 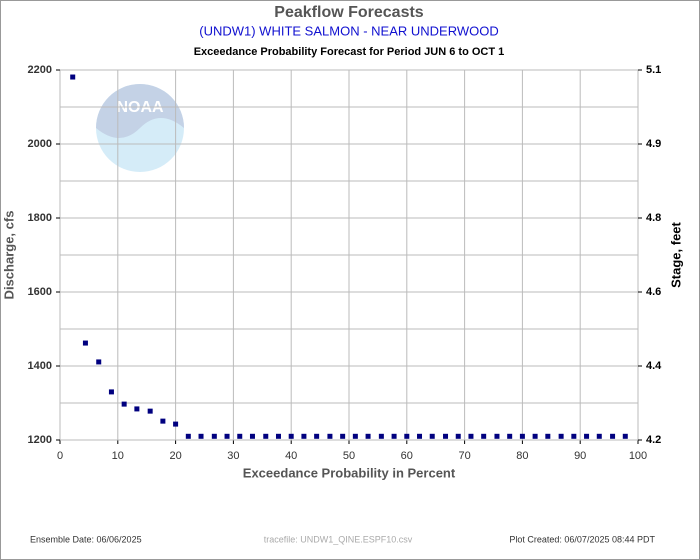 I want to click on x-tick-label: 60, so click(x=407, y=456).